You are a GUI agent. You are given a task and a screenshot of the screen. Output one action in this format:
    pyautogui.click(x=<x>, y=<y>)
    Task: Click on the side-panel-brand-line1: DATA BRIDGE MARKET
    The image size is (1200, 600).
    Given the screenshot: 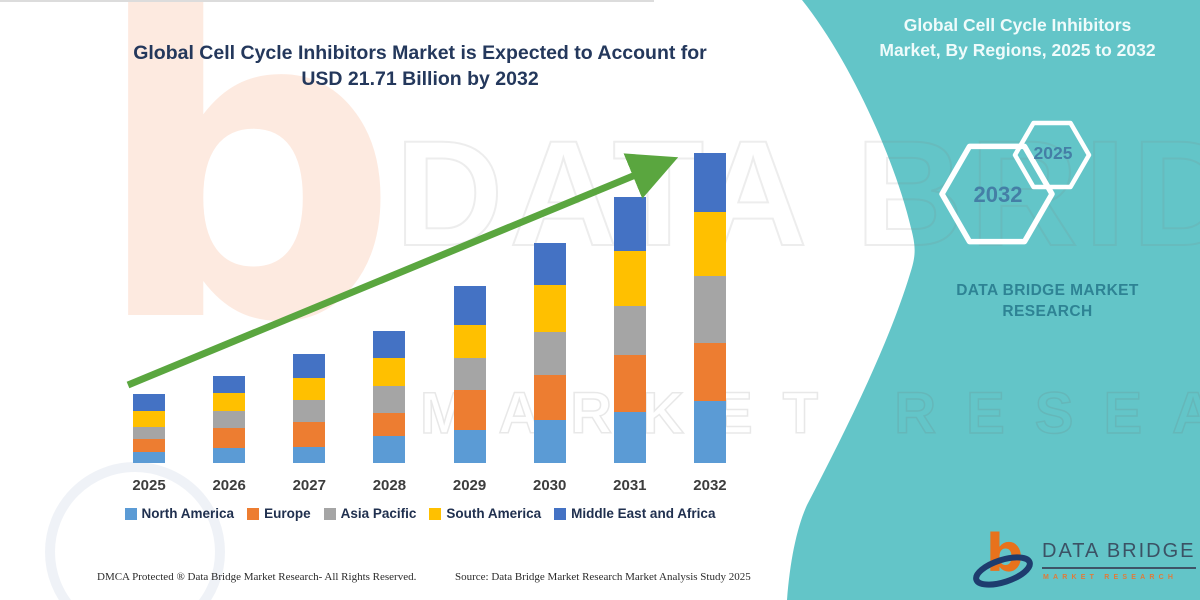 What is the action you would take?
    pyautogui.click(x=1047, y=290)
    